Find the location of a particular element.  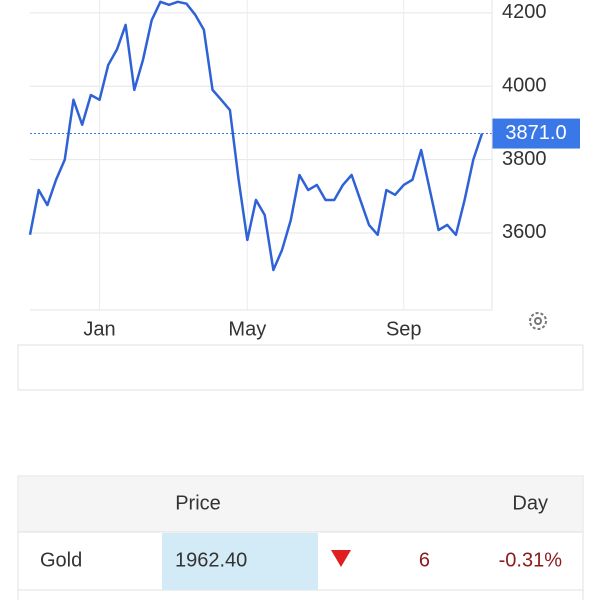

row-percent: -0.31% is located at coordinates (531, 560).